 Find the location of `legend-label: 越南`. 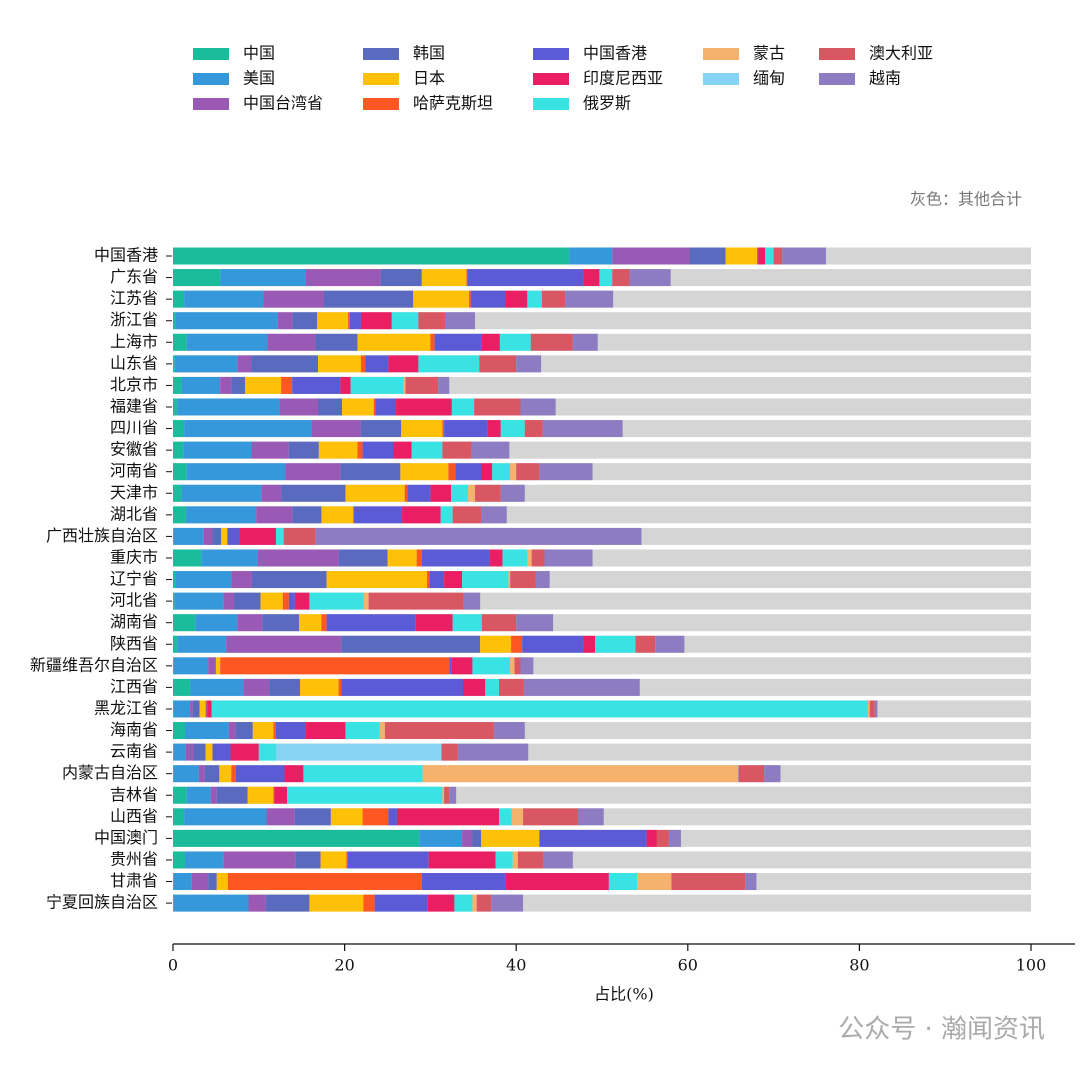

legend-label: 越南 is located at coordinates (885, 78).